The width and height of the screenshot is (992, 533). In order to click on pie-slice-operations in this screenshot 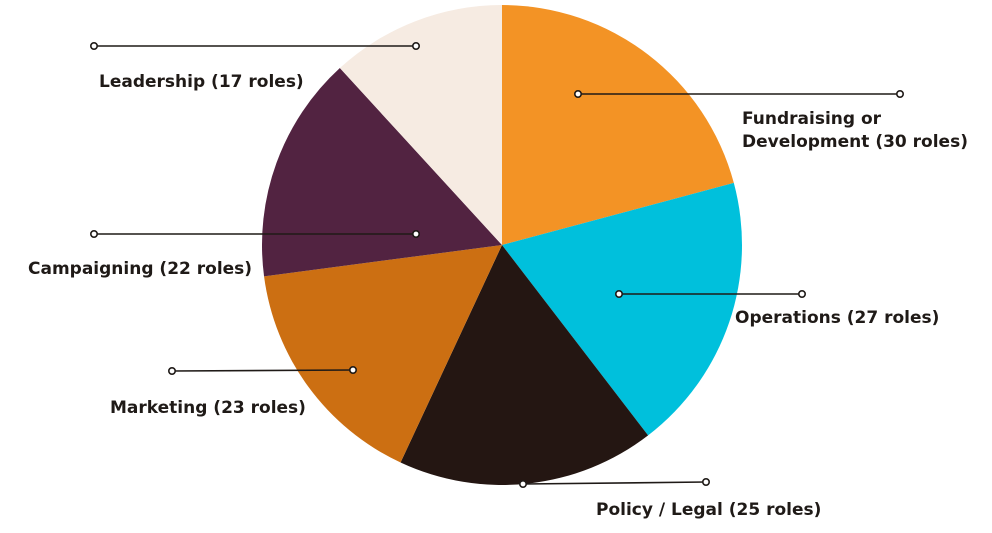, I will do `click(622, 309)`.